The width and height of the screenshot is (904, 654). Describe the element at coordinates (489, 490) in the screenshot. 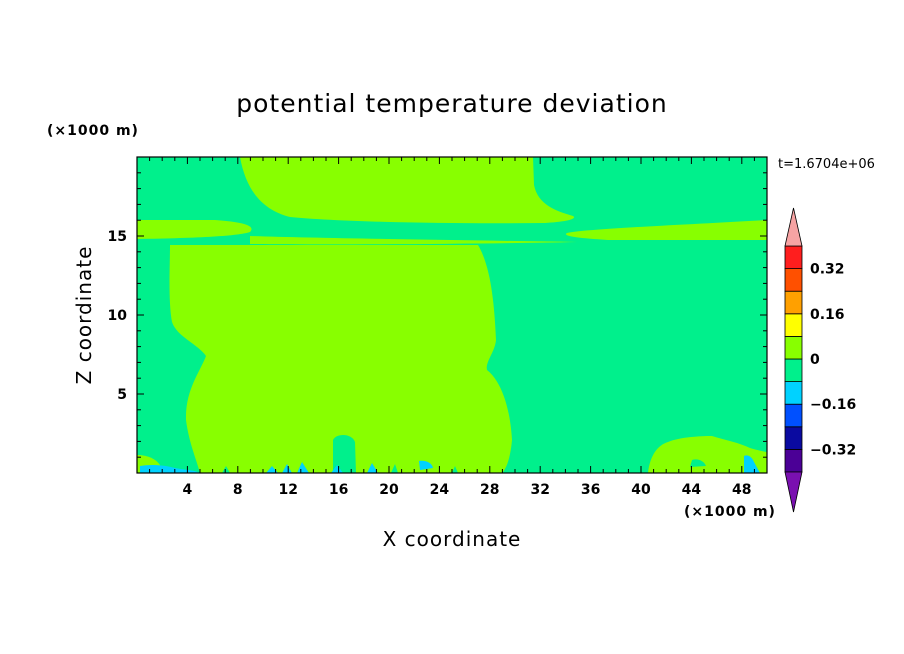

I see `x-tick-label: 28` at that location.